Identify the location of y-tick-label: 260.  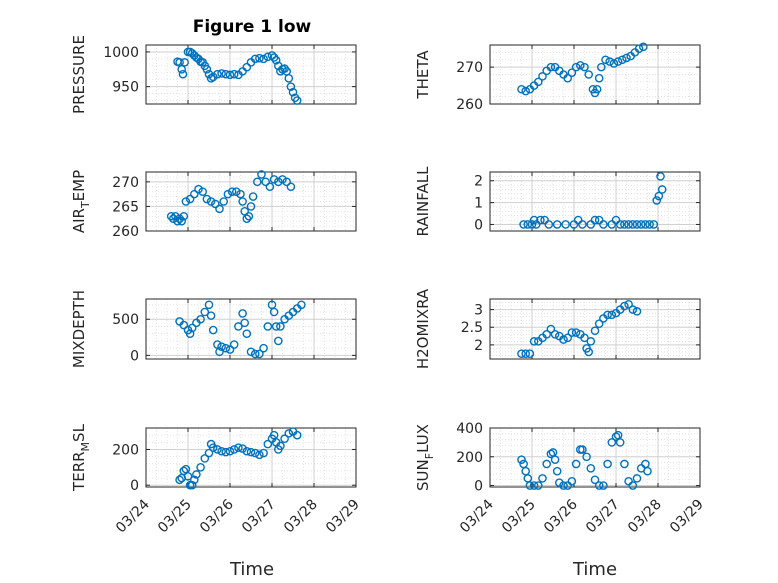
(469, 105).